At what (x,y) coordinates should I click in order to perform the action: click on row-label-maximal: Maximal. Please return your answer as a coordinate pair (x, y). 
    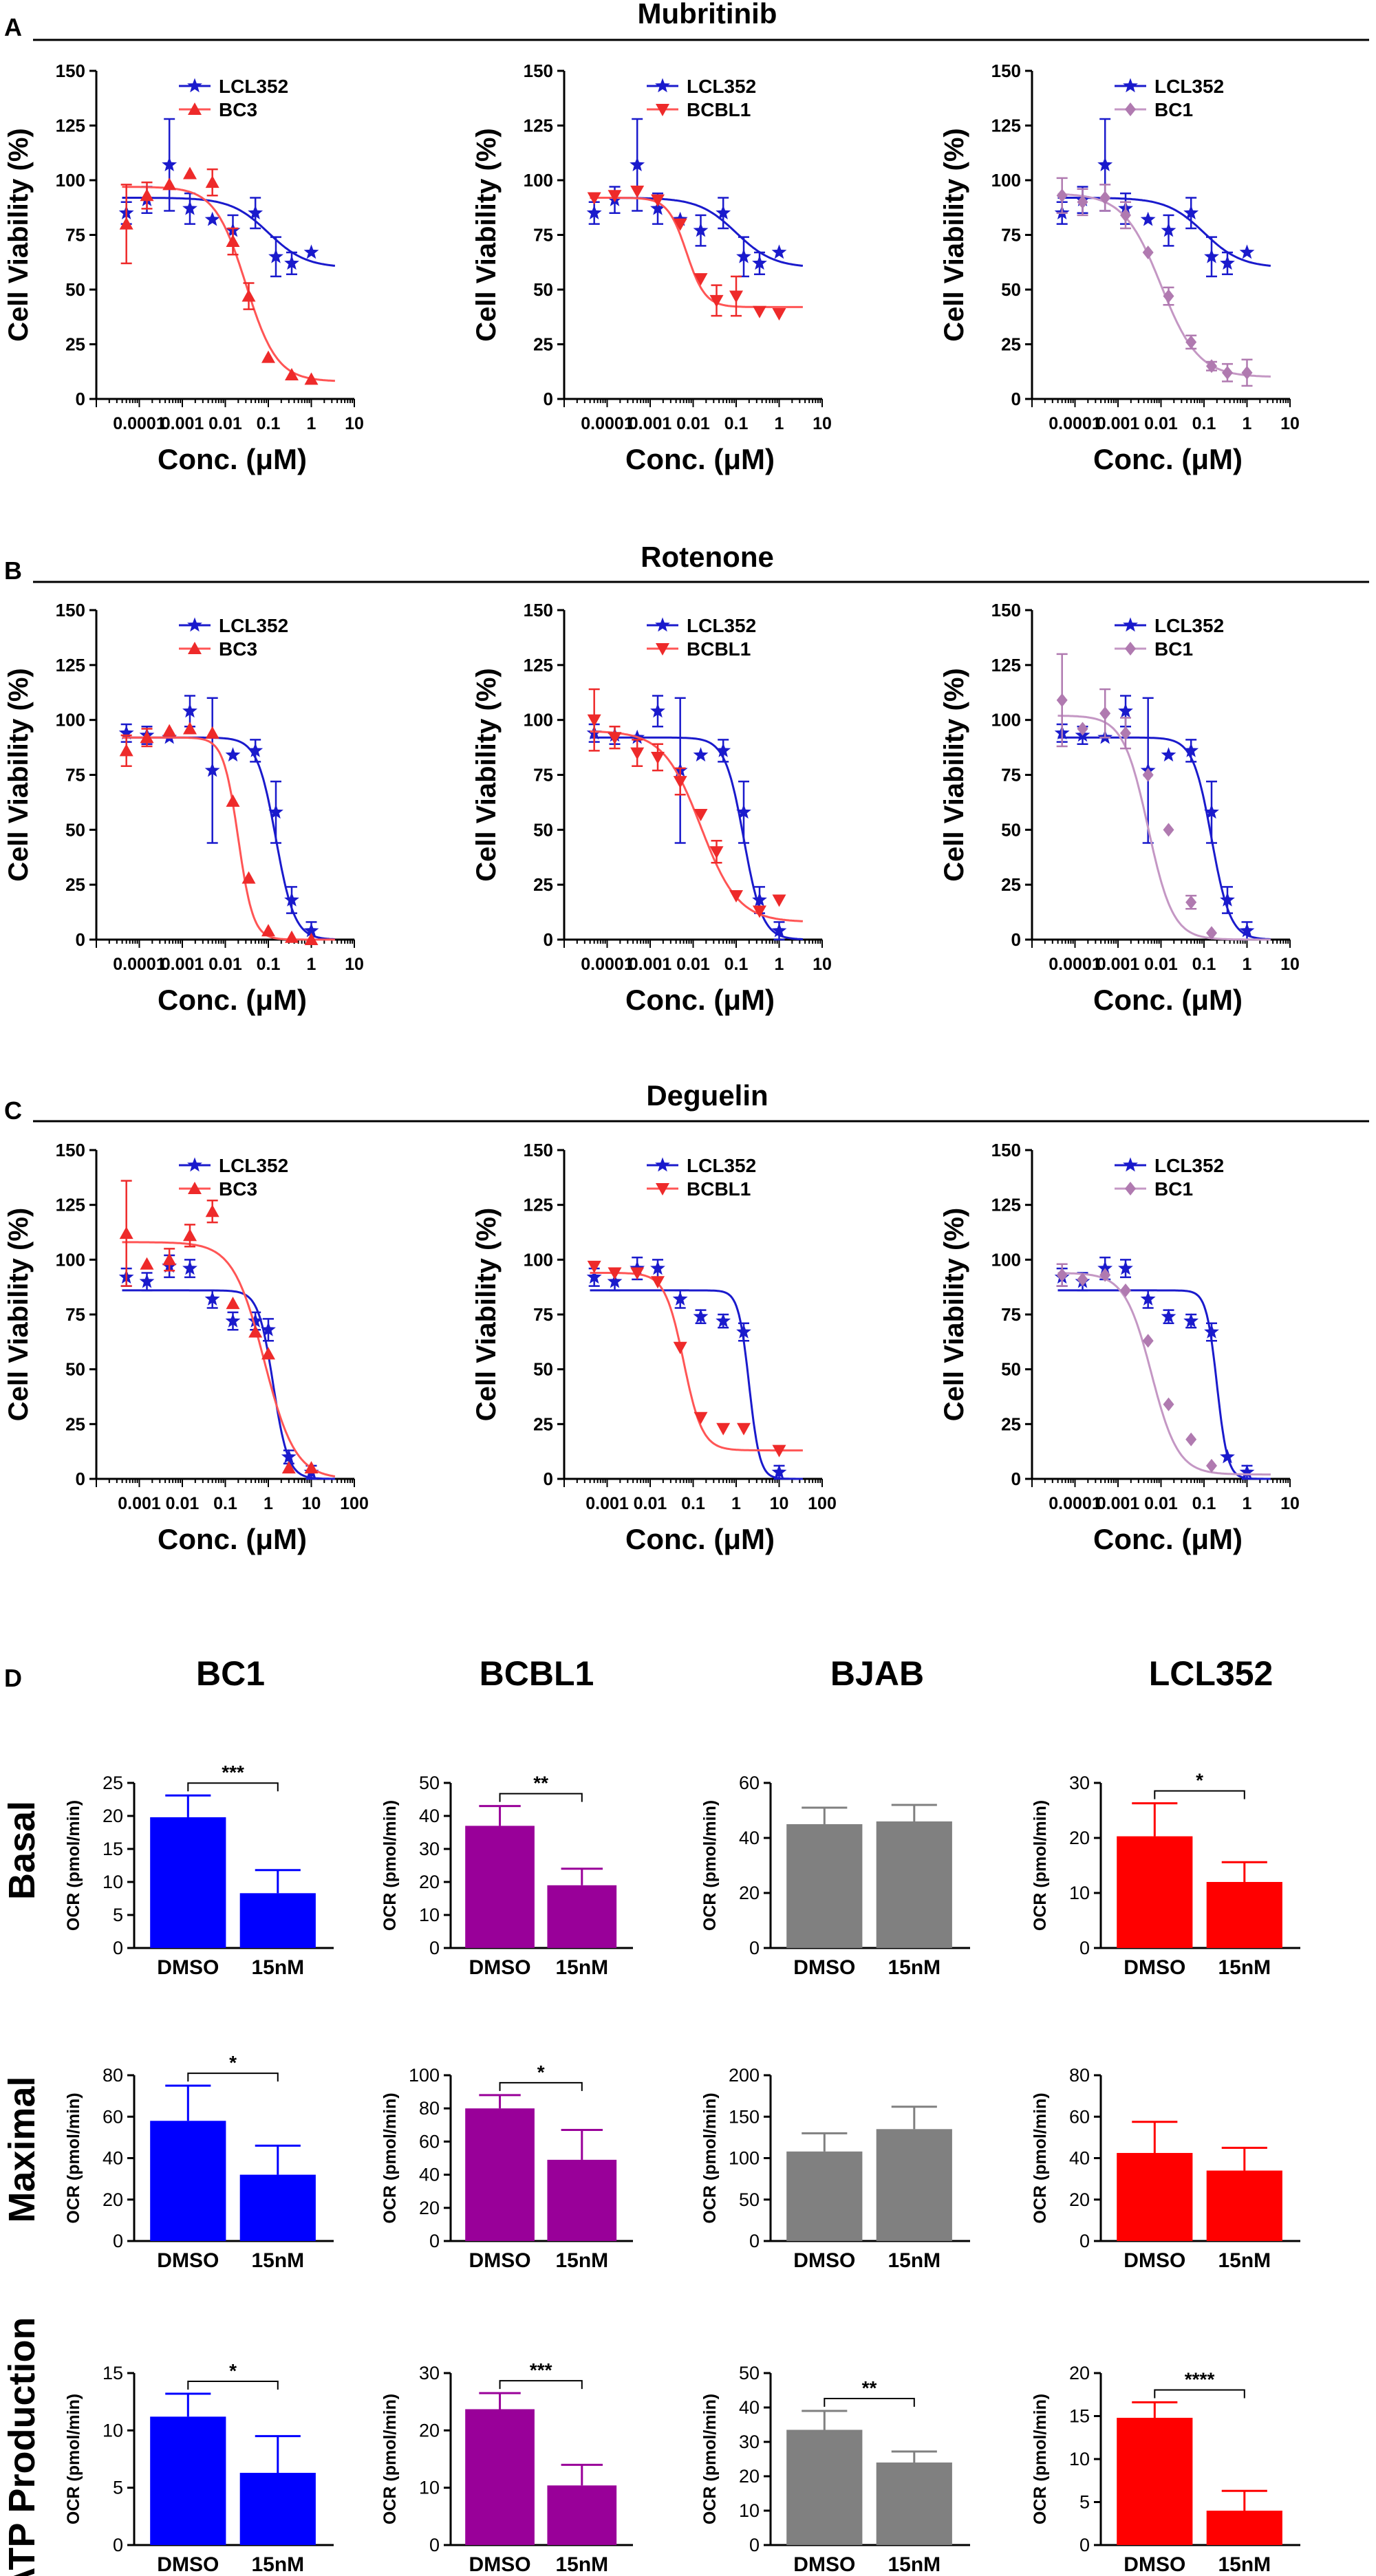
    Looking at the image, I should click on (22, 2149).